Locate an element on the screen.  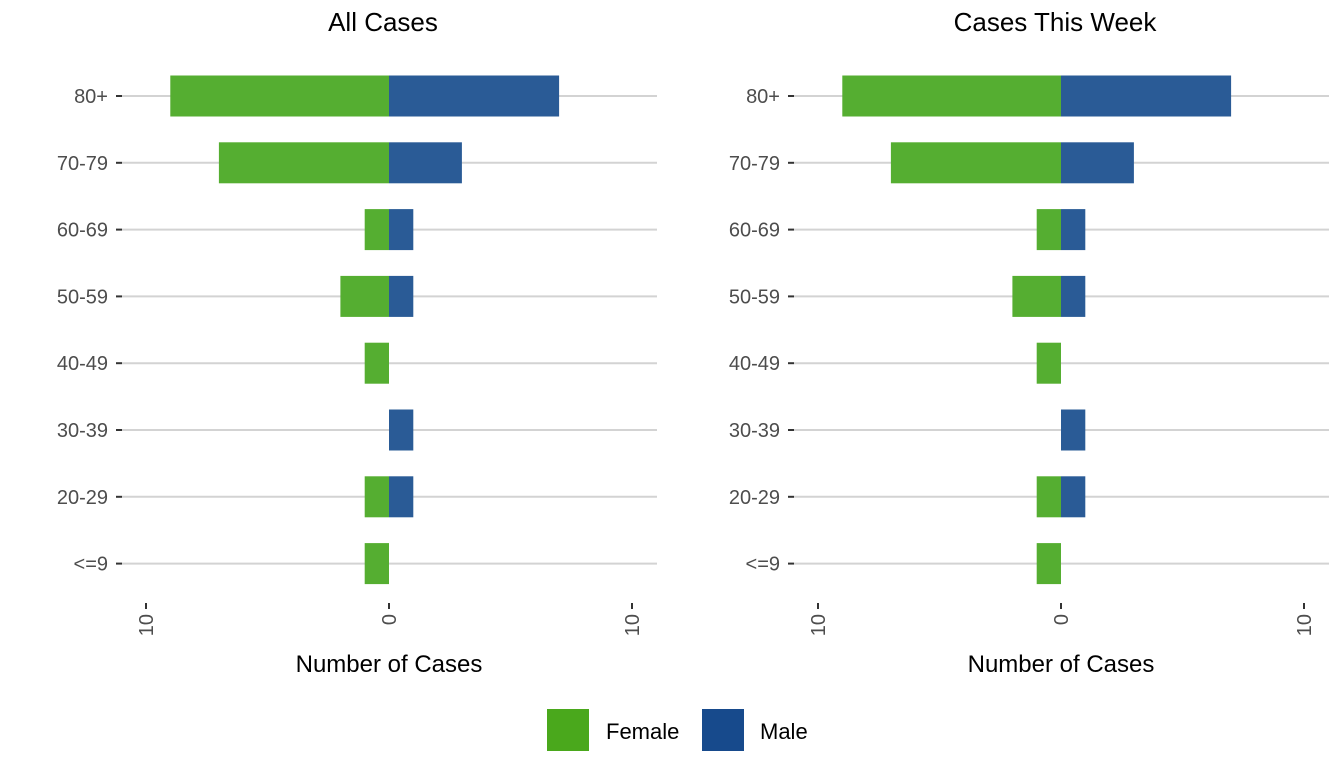
legend-swatch-female is located at coordinates (568, 730).